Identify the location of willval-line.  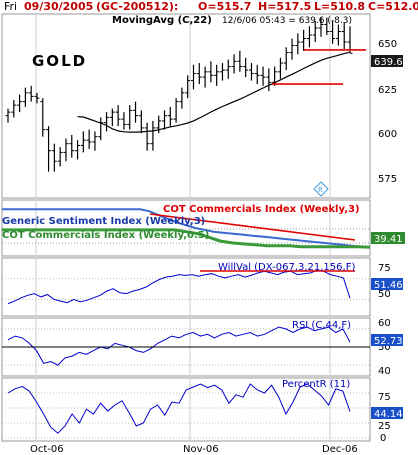
(179, 287).